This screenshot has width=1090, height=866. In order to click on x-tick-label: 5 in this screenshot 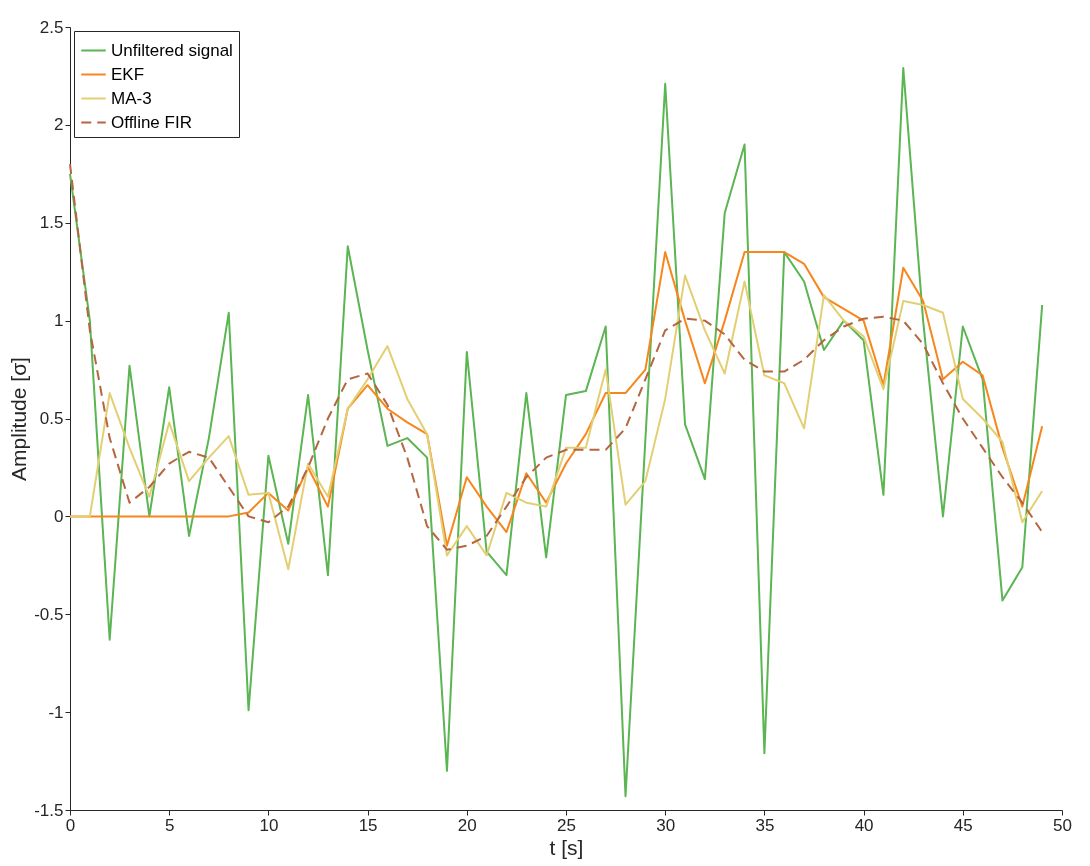, I will do `click(169, 825)`.